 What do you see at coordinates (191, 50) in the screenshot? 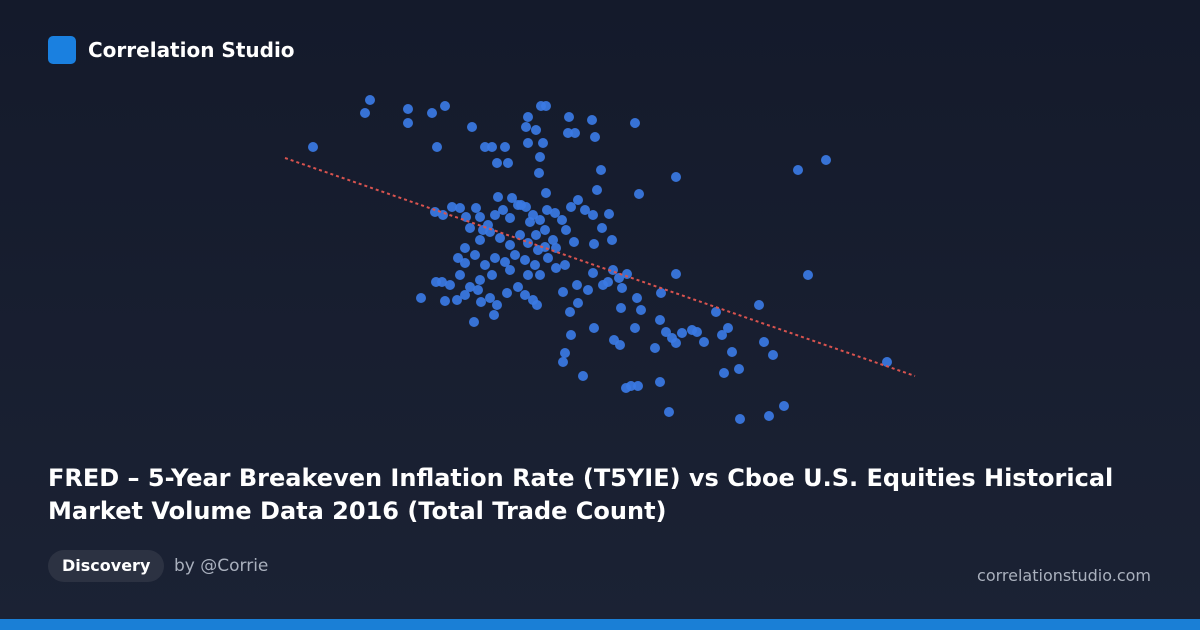
I see `brand: Correlation Studio` at bounding box center [191, 50].